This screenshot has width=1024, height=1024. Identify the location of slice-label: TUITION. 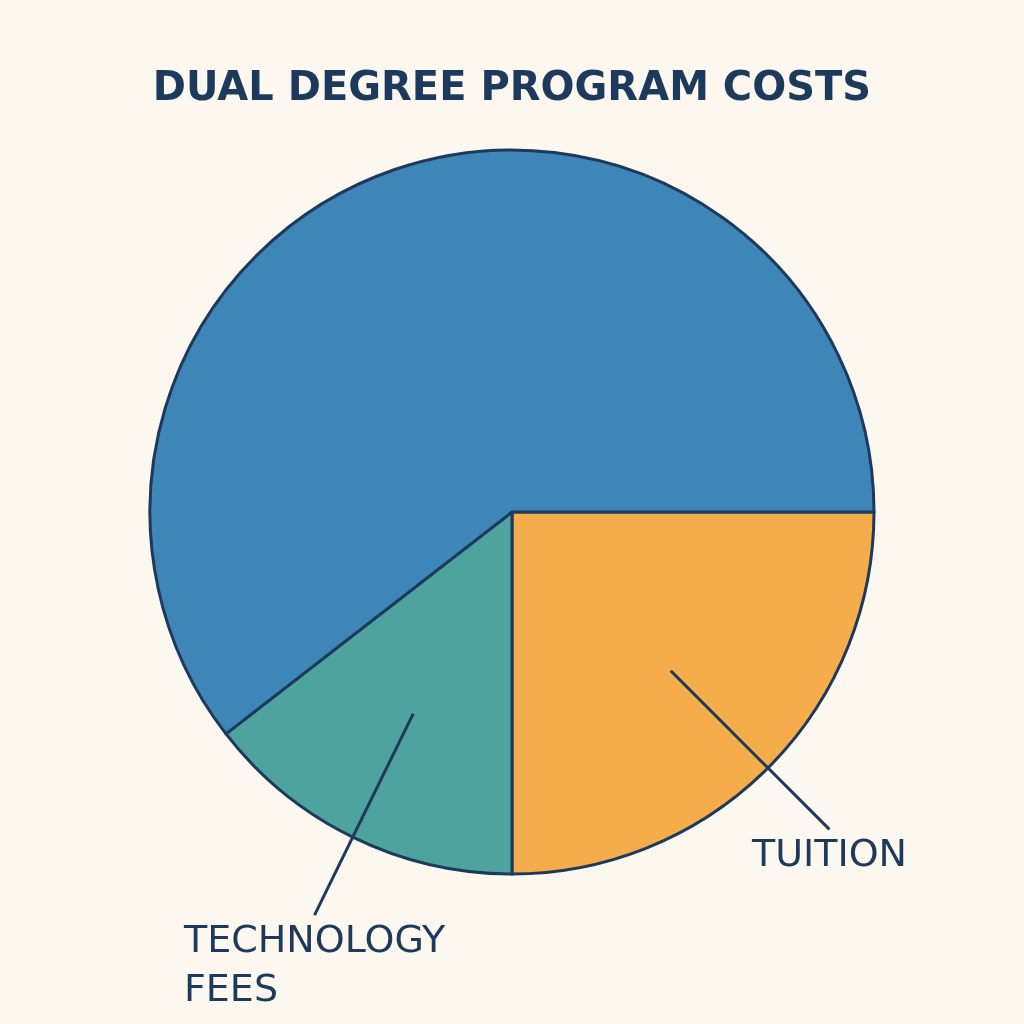
(829, 853).